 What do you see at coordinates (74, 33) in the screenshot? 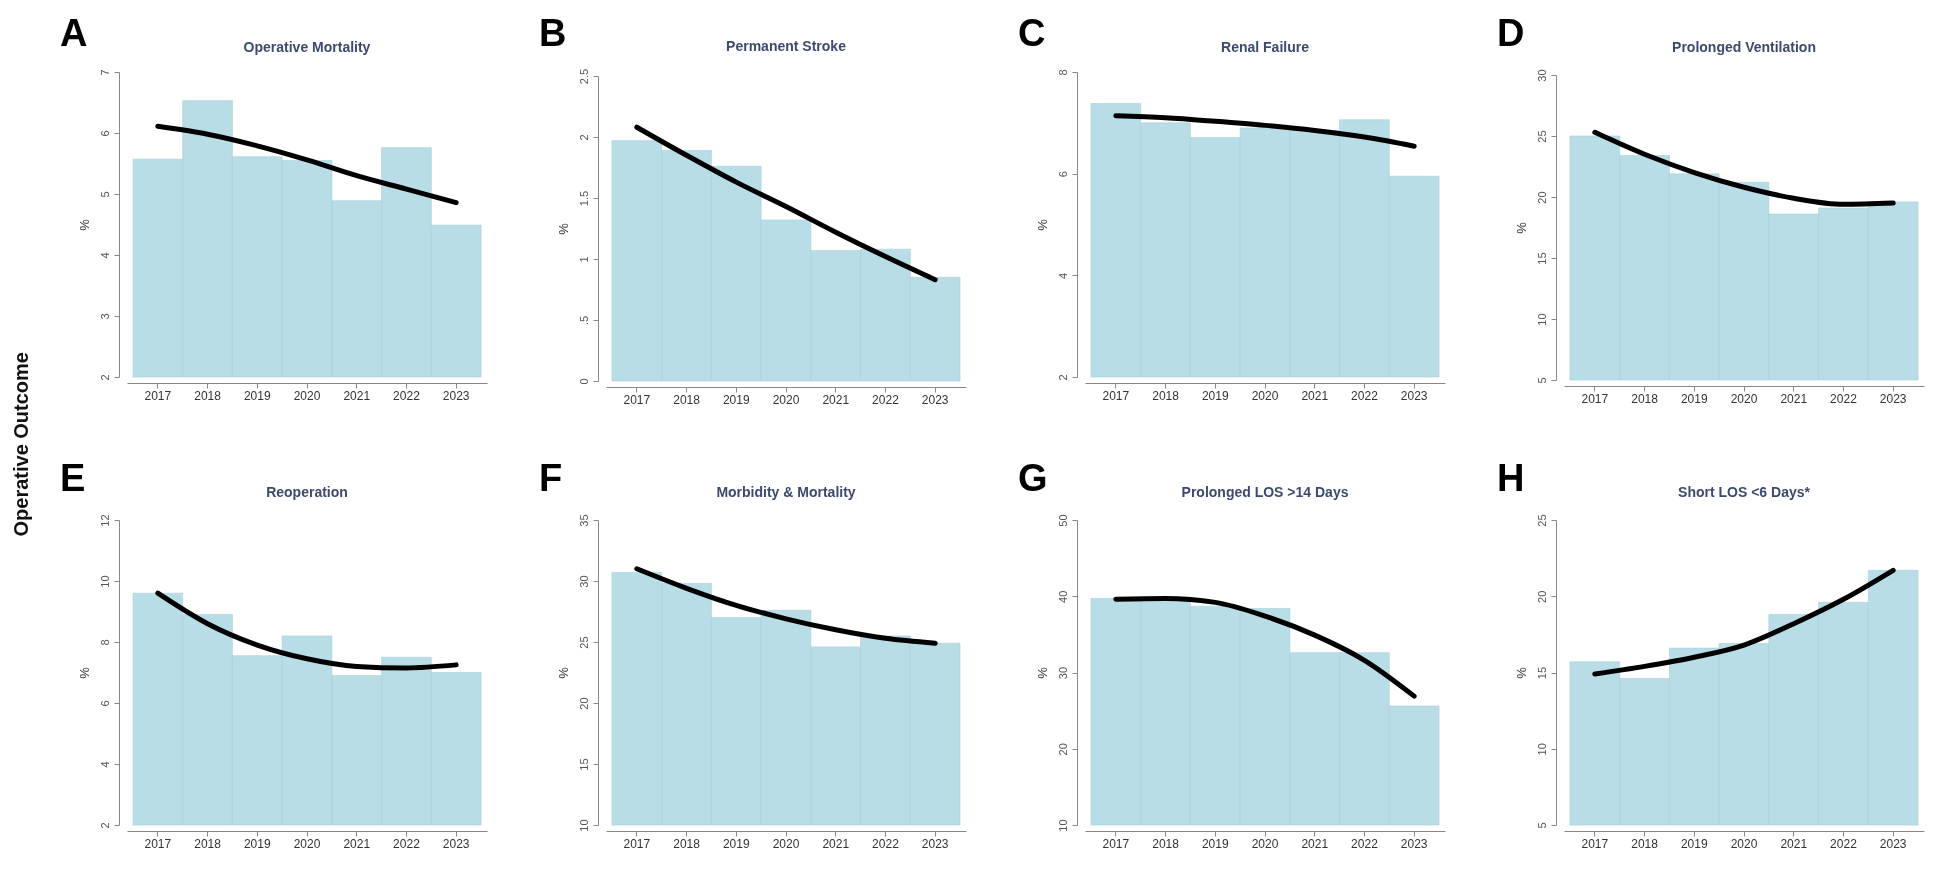
I see `text: A` at bounding box center [74, 33].